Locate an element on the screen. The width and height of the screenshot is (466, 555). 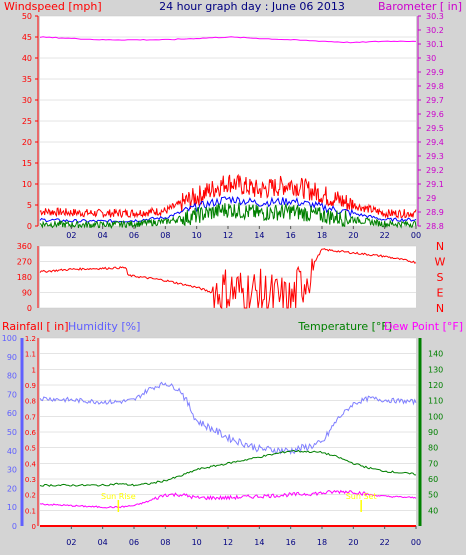
humidity-tick-label: 100 is located at coordinates (9, 338).